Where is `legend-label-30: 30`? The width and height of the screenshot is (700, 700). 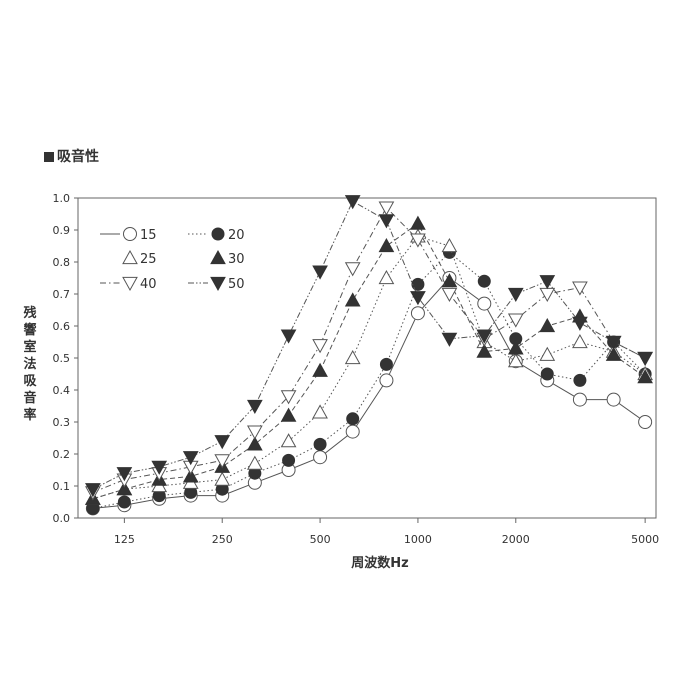
legend-label-30: 30 is located at coordinates (236, 259).